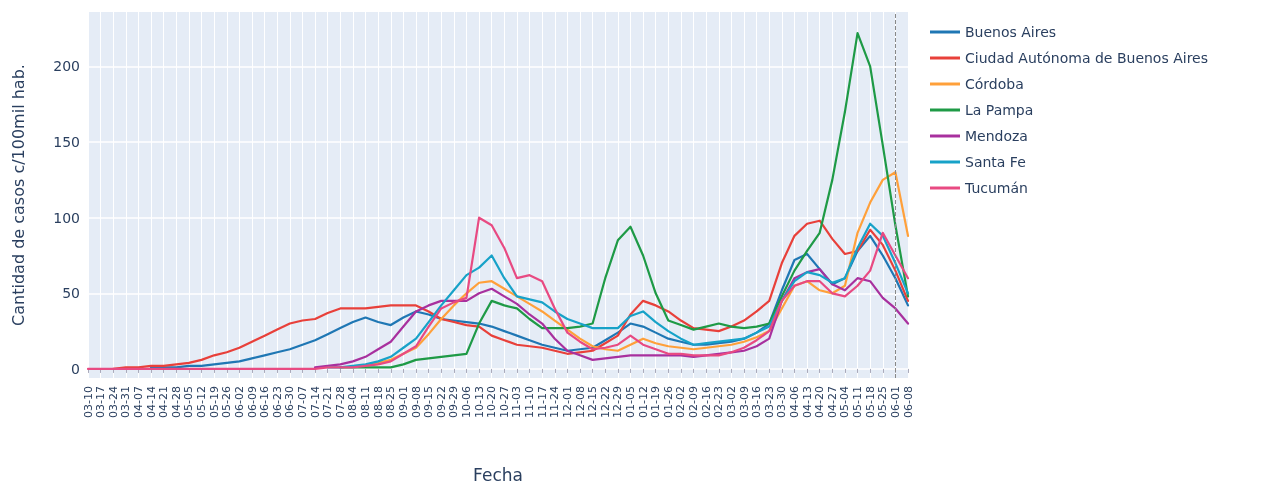  I want to click on x-tick-label: 12-08, so click(580, 402).